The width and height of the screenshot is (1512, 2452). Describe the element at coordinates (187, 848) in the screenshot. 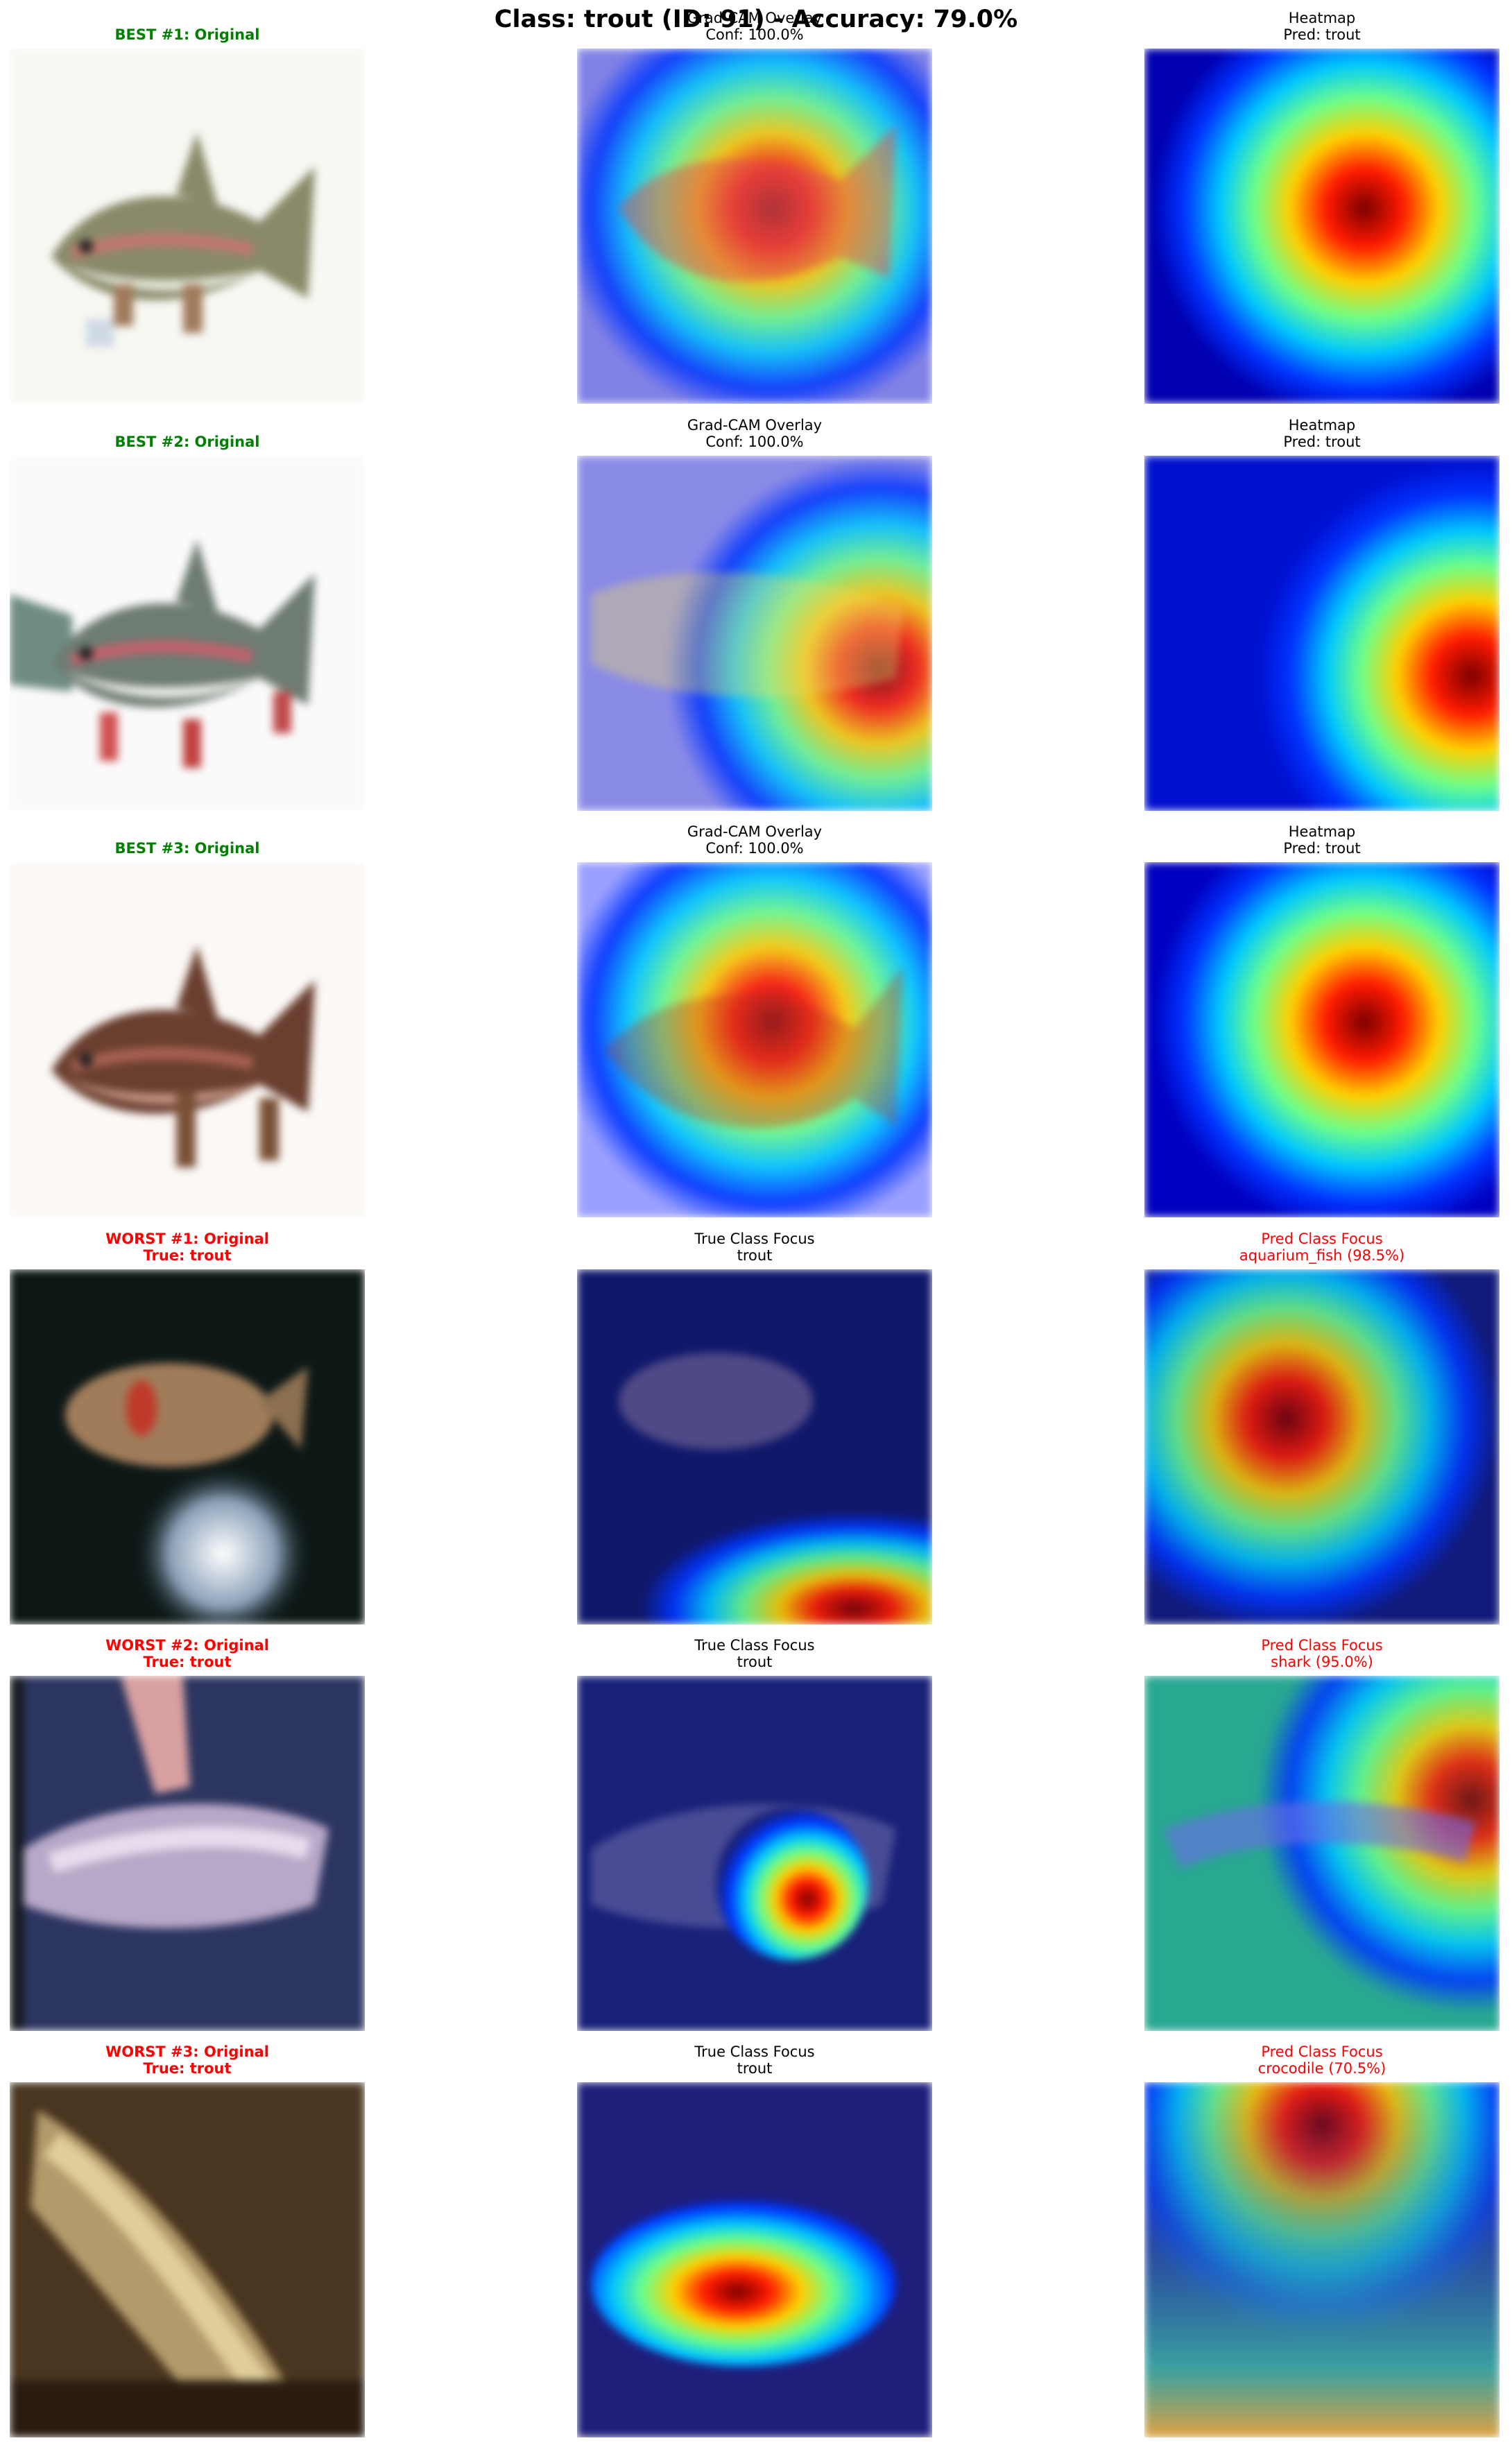

I see `panel-title: BEST #3: Original` at that location.